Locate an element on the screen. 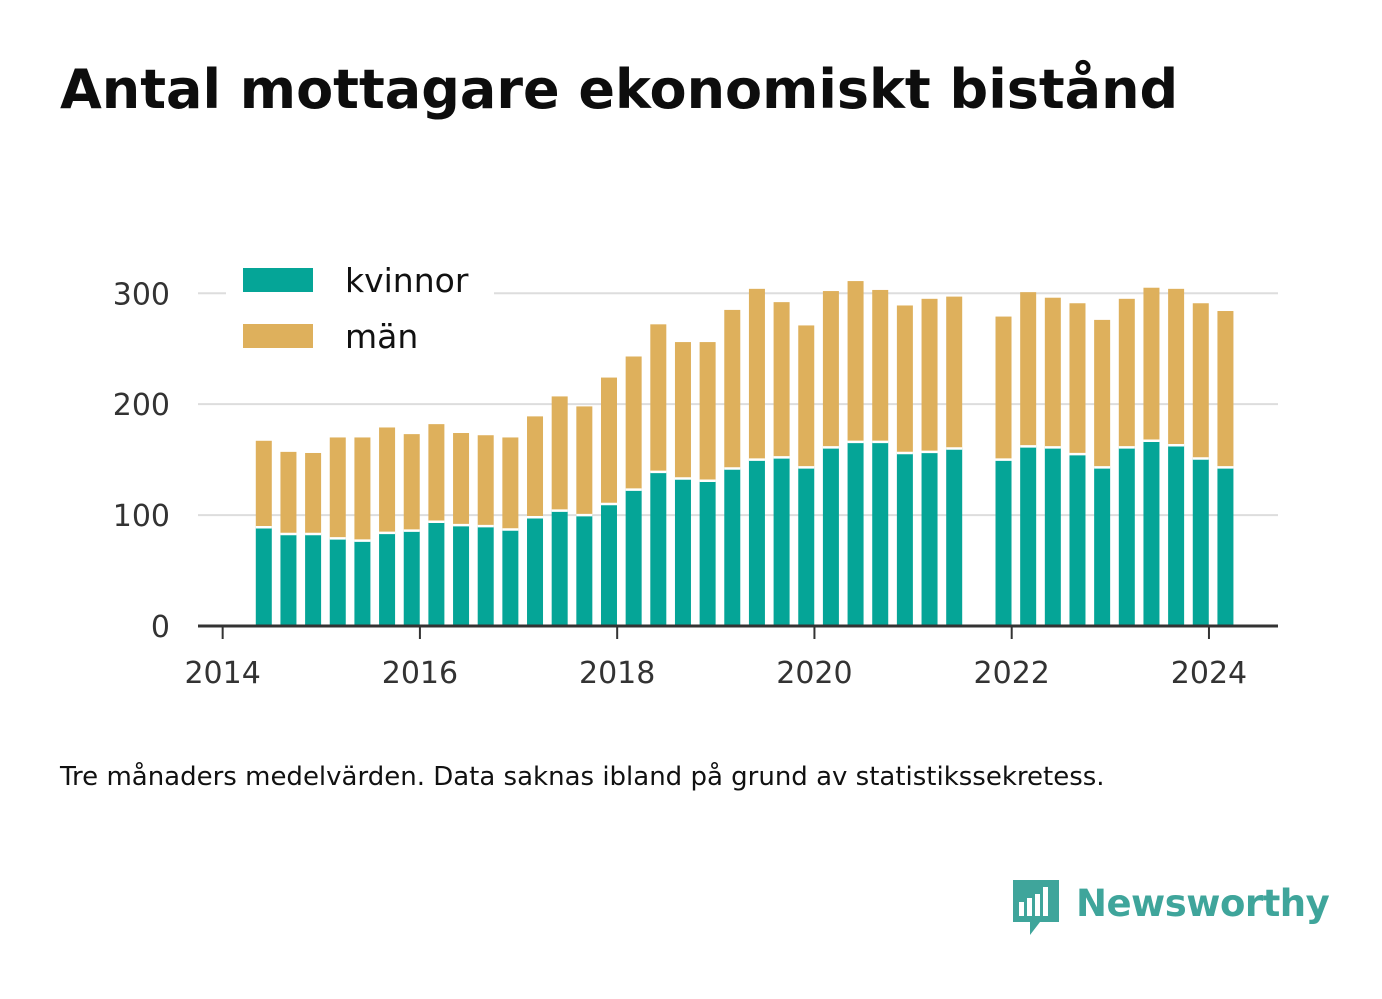  x-tick-label: 2020 is located at coordinates (814, 673).